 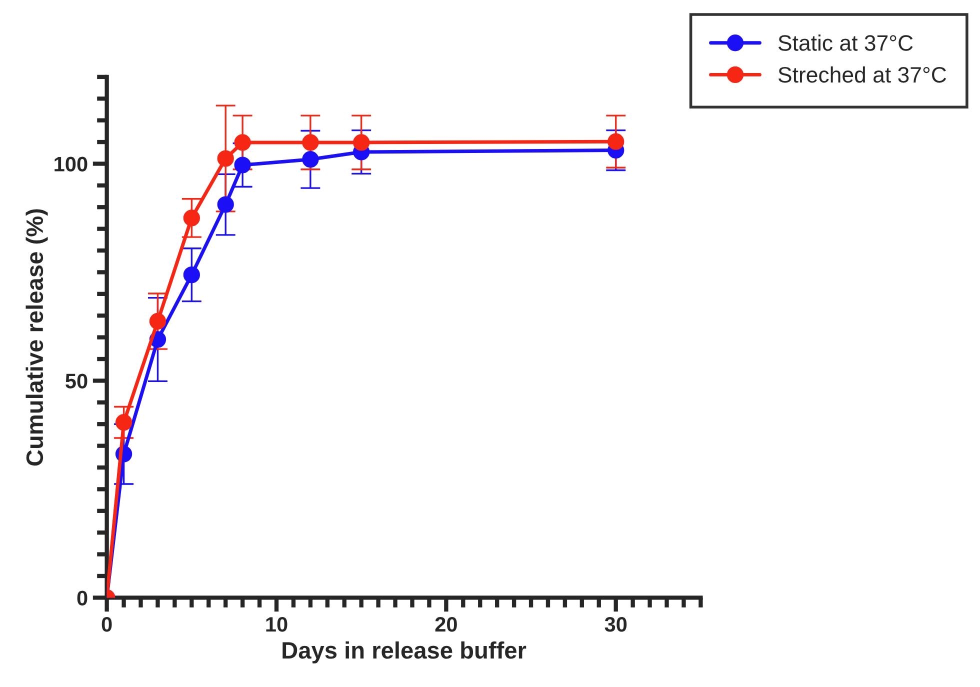 What do you see at coordinates (615, 624) in the screenshot?
I see `x-tick-label: 30` at bounding box center [615, 624].